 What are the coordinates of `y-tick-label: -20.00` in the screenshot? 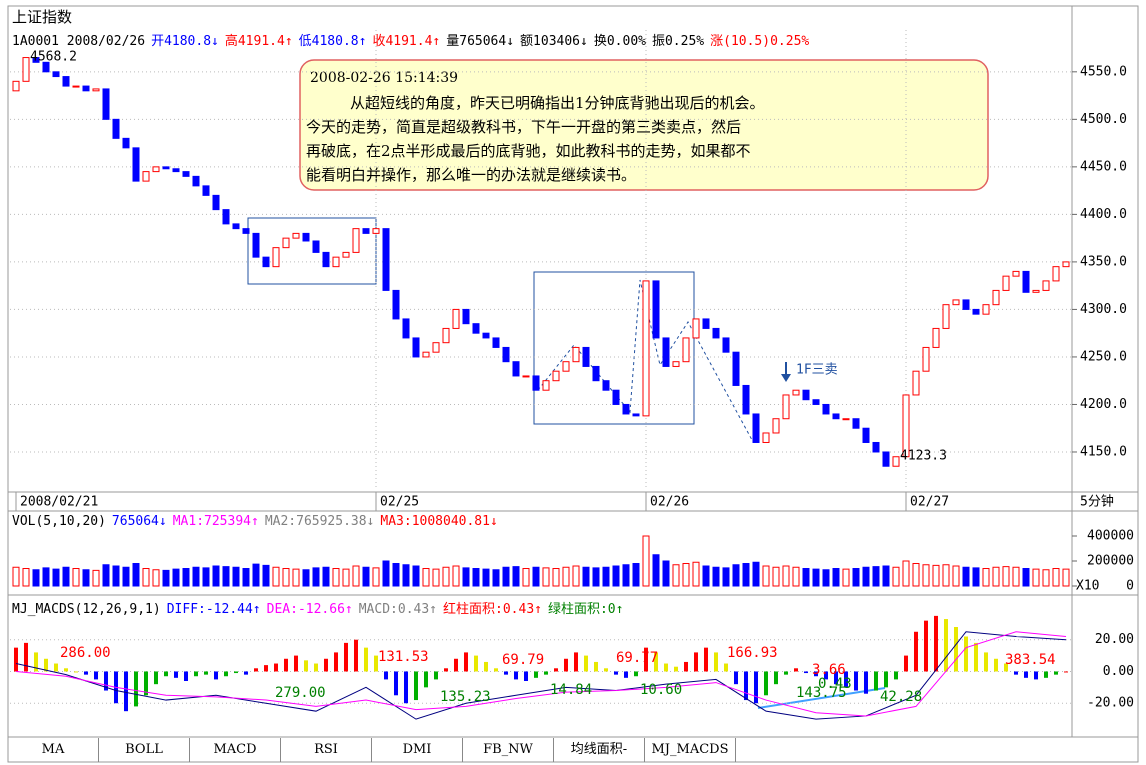 It's located at (1110, 703).